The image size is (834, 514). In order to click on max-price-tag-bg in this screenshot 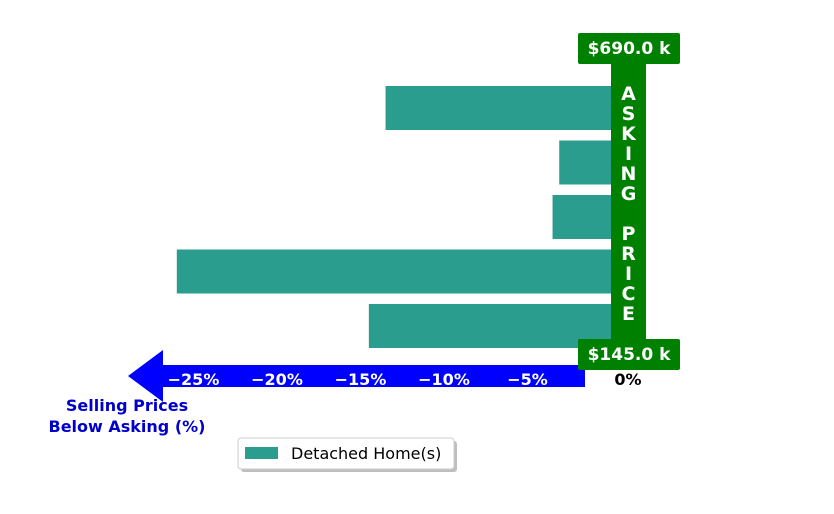, I will do `click(629, 48)`.